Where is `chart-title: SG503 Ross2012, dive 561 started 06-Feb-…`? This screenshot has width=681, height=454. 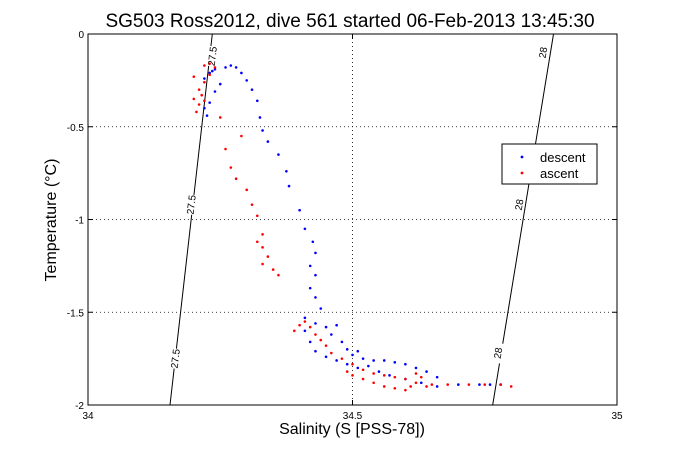 chart-title: SG503 Ross2012, dive 561 started 06-Feb-… is located at coordinates (349, 21).